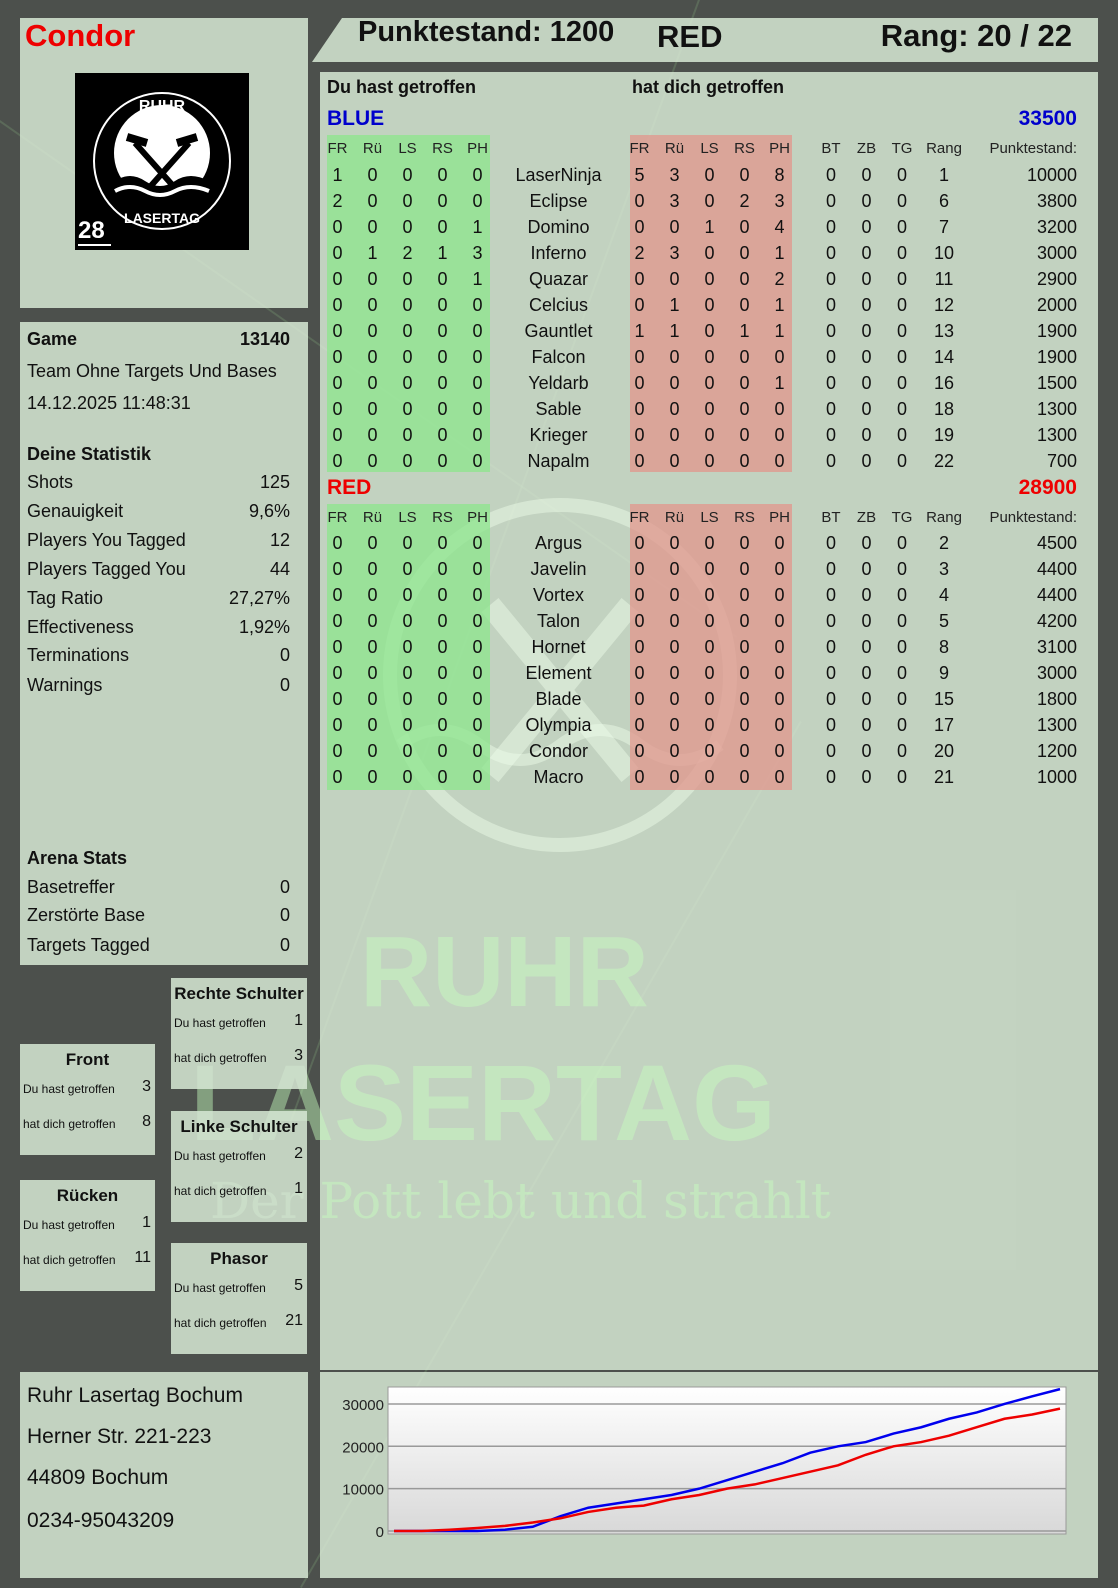 The image size is (1118, 1588). Describe the element at coordinates (146, 1121) in the screenshot. I see `value: 8` at that location.